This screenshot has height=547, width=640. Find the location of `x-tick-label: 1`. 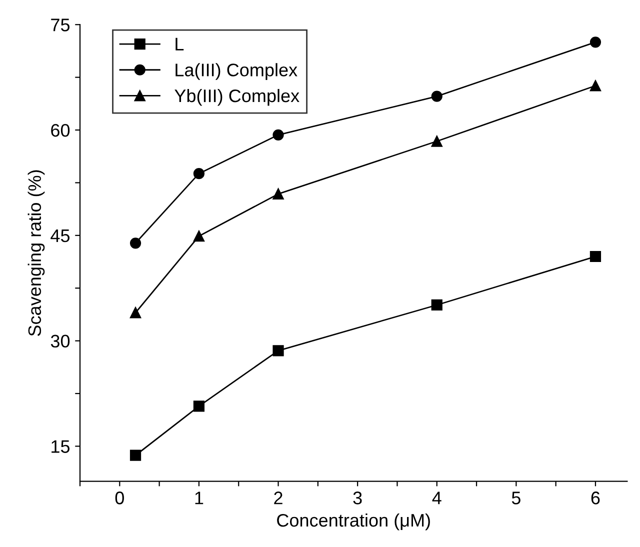

x-tick-label: 1 is located at coordinates (199, 498).